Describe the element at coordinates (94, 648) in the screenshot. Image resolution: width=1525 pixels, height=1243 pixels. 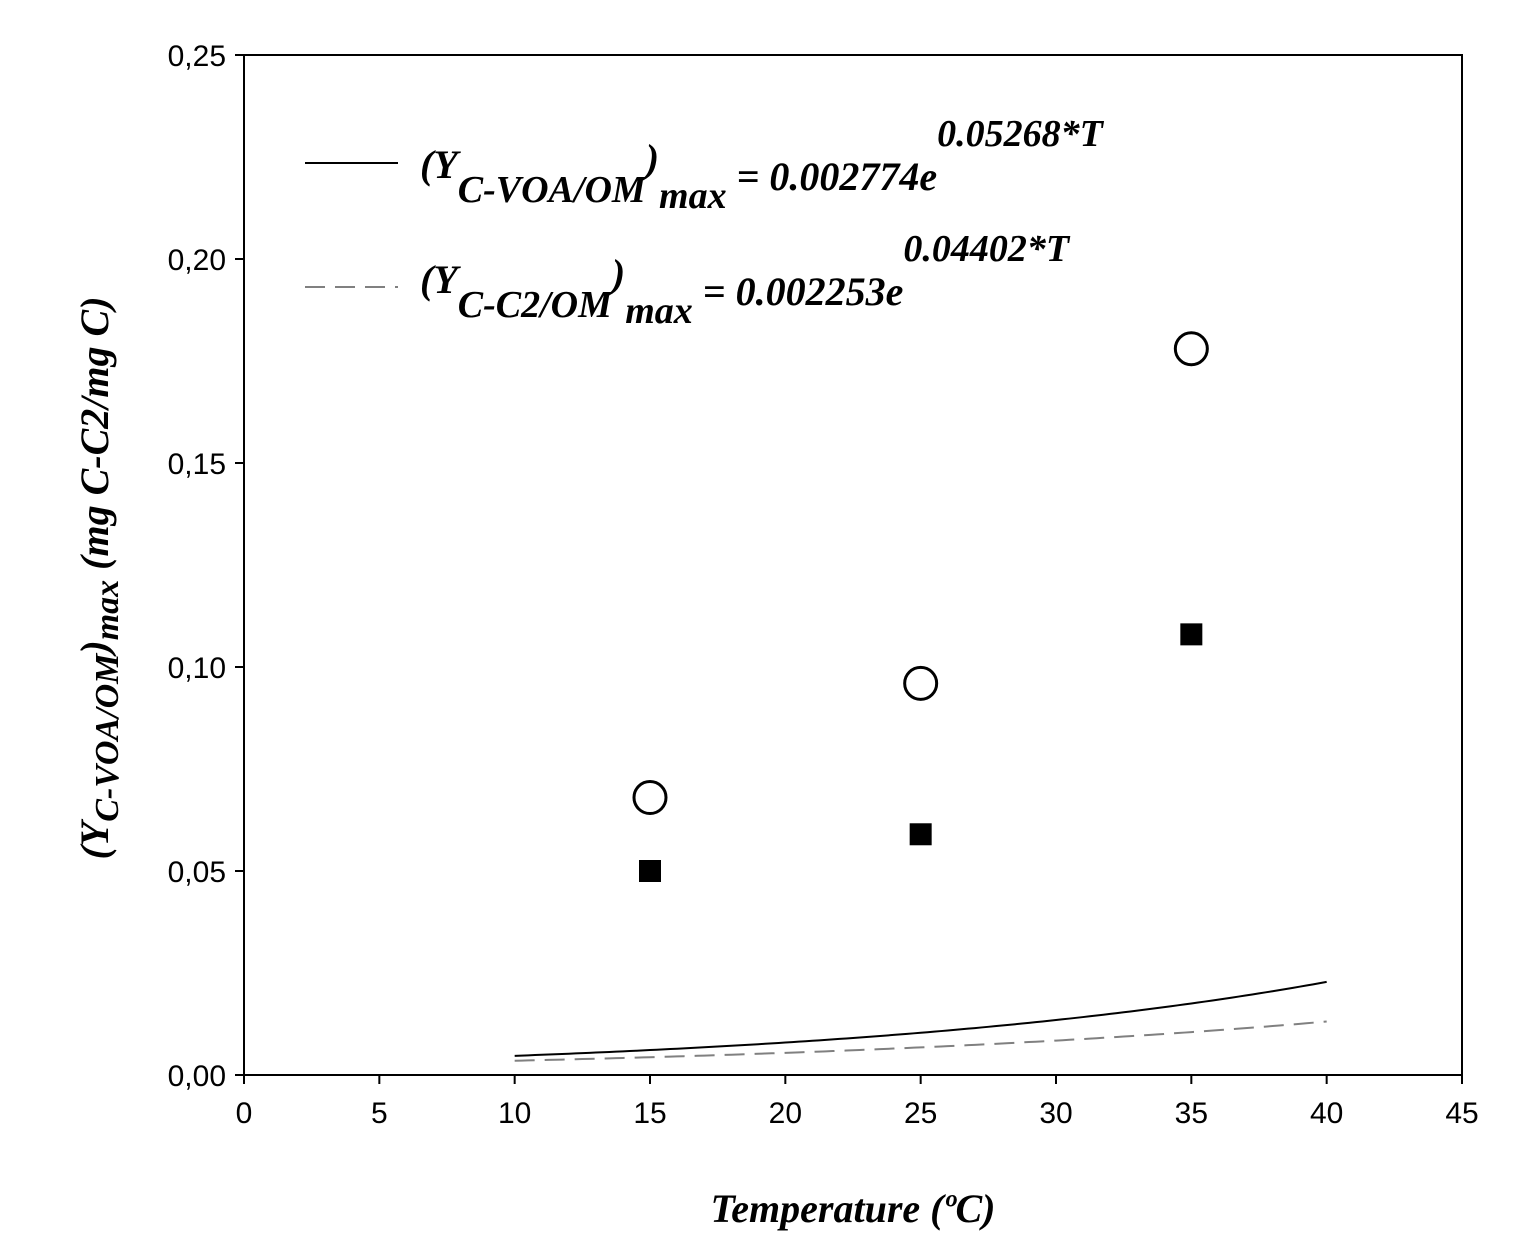
I see `y-axis-title-close: )` at that location.